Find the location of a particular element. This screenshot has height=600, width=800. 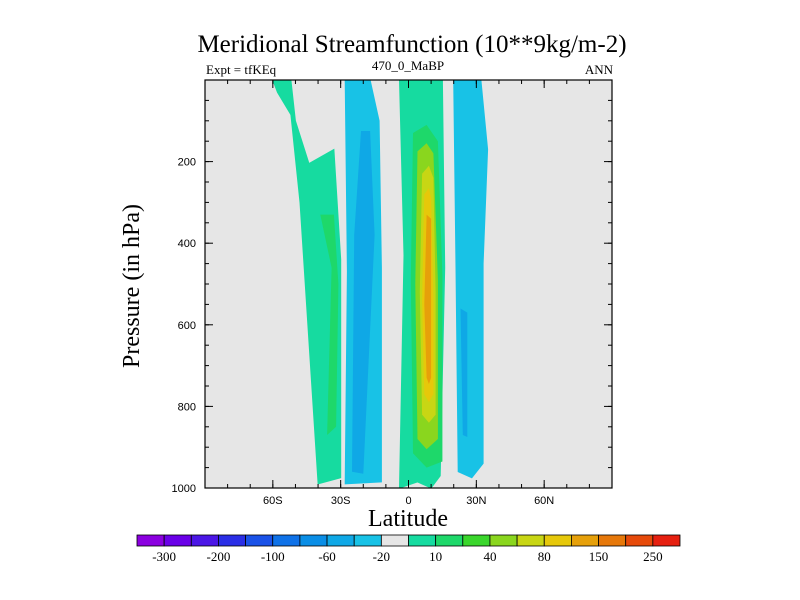

x-tick-label: 0 is located at coordinates (408, 501).